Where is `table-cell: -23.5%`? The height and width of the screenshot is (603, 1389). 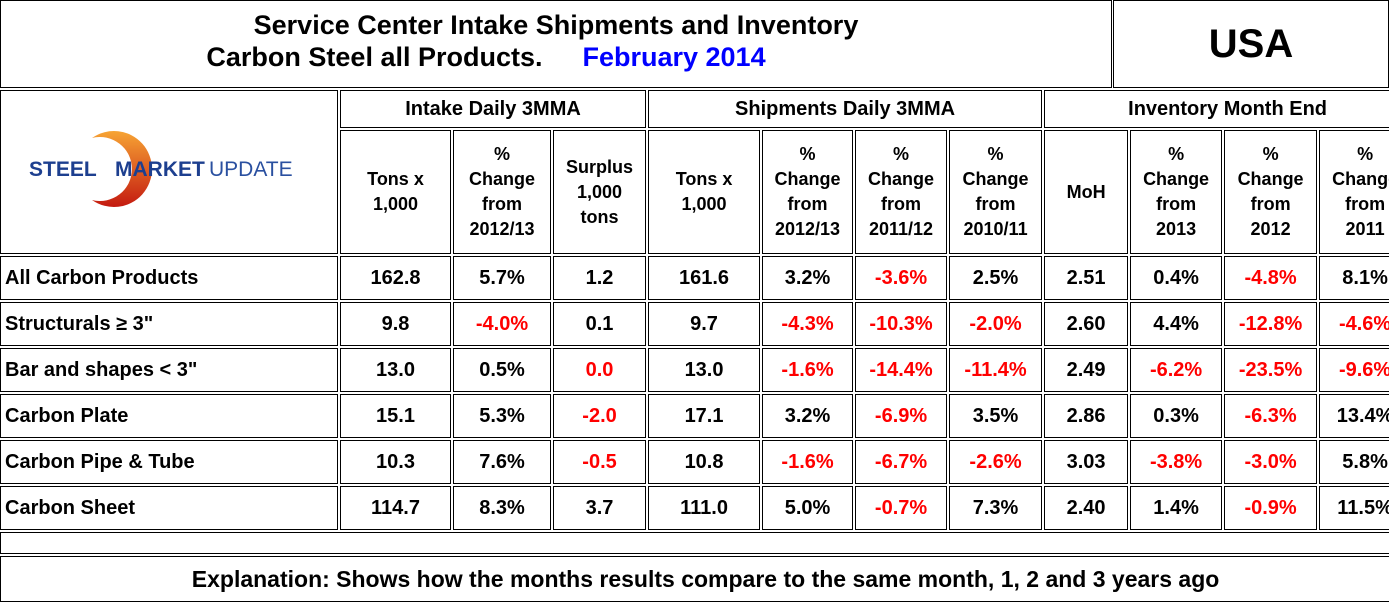
table-cell: -23.5% is located at coordinates (1271, 370).